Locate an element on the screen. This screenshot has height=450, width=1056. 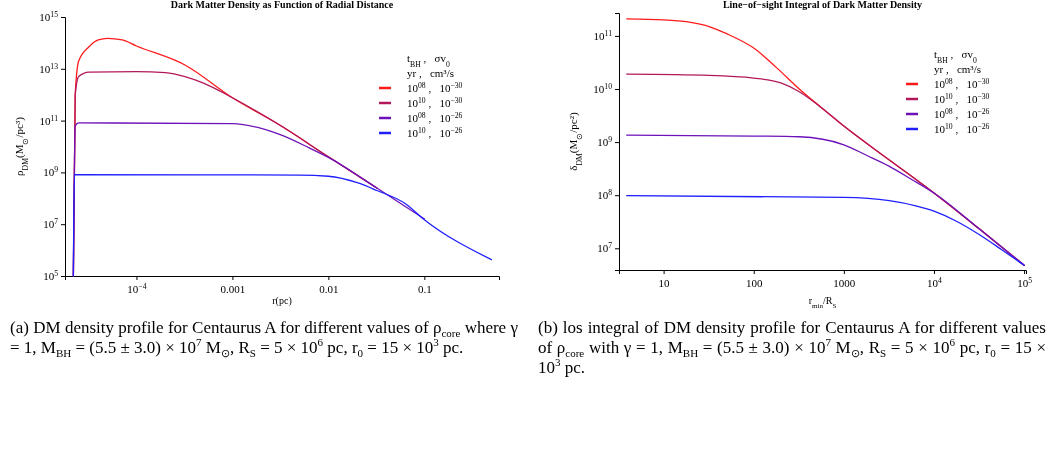
y-tick-label: 10$^{13}$ is located at coordinates (49, 68).